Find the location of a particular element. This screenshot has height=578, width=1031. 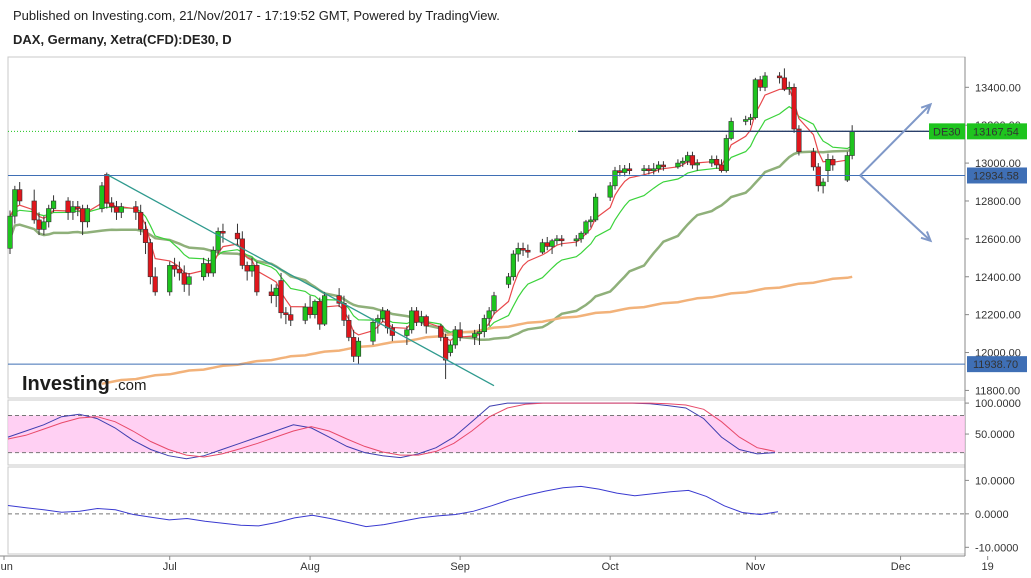

sma-200-line is located at coordinates (477, 330).